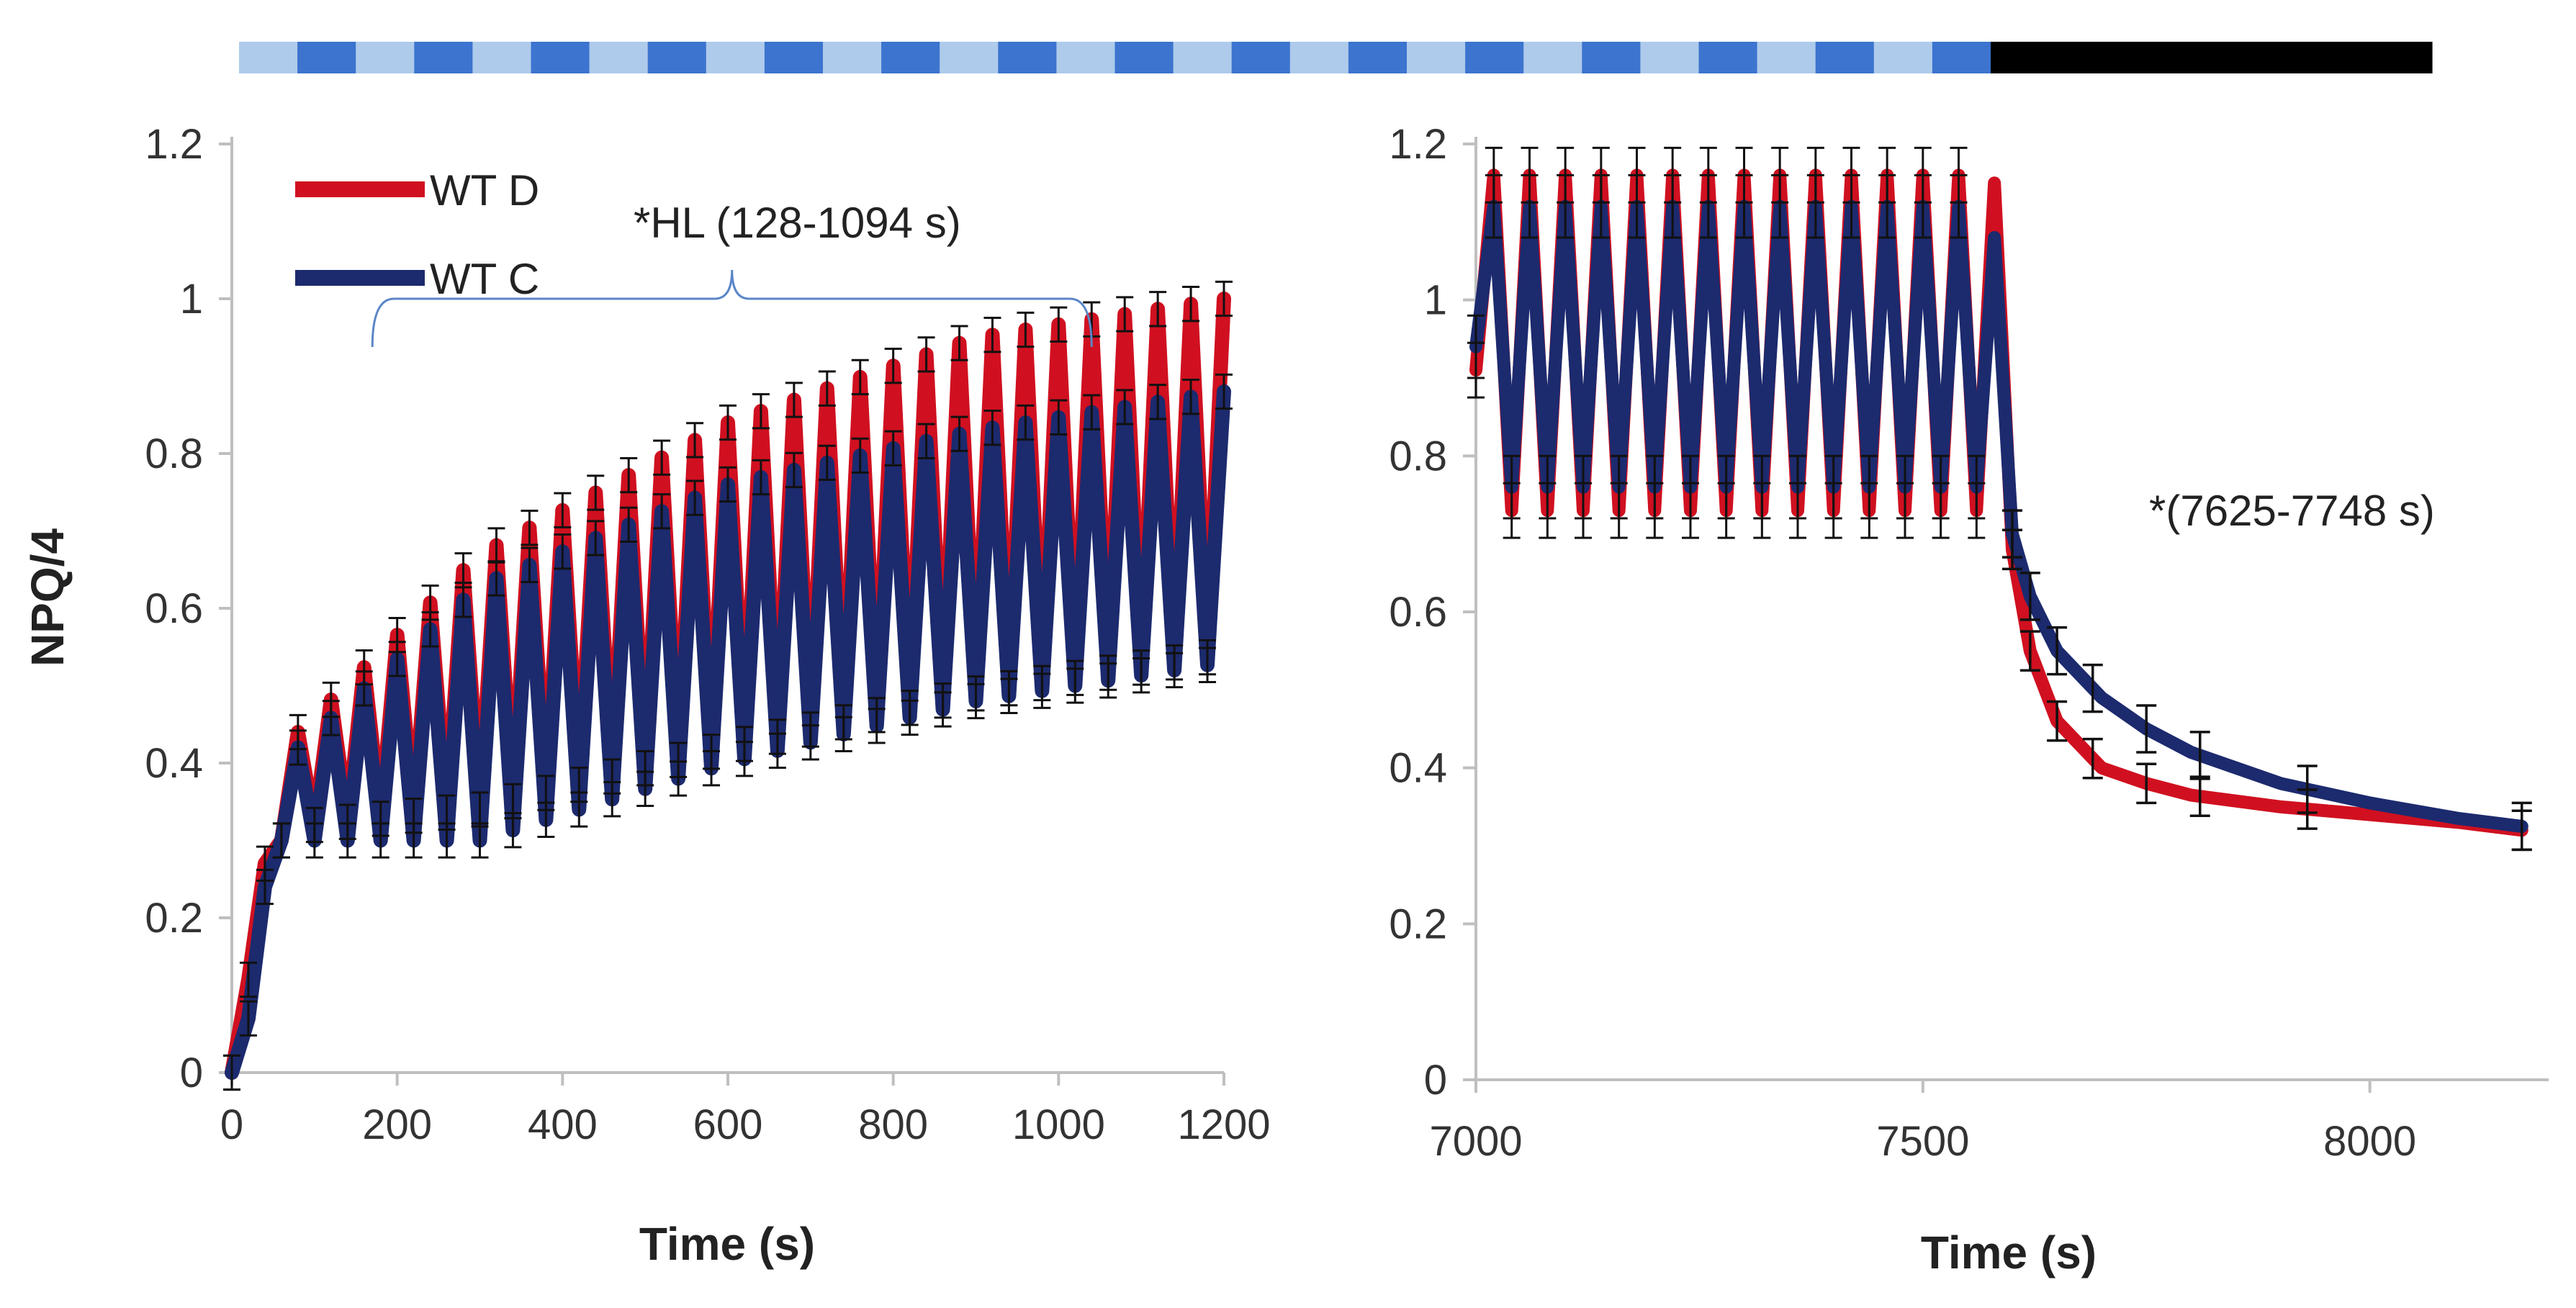 This screenshot has width=2576, height=1308. I want to click on x-tick-label: 1000, so click(1058, 1124).